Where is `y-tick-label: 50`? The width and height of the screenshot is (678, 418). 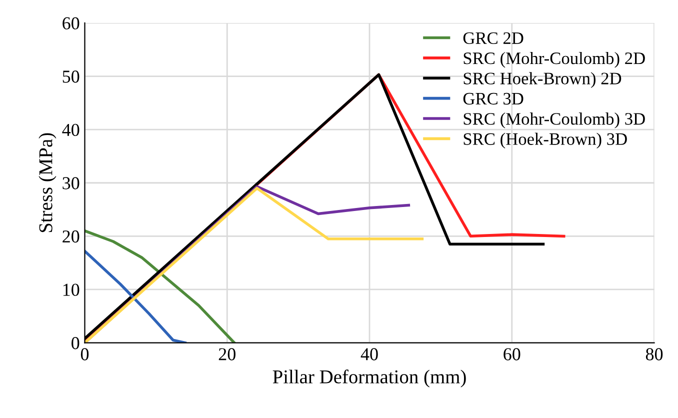 y-tick-label: 50 is located at coordinates (71, 76).